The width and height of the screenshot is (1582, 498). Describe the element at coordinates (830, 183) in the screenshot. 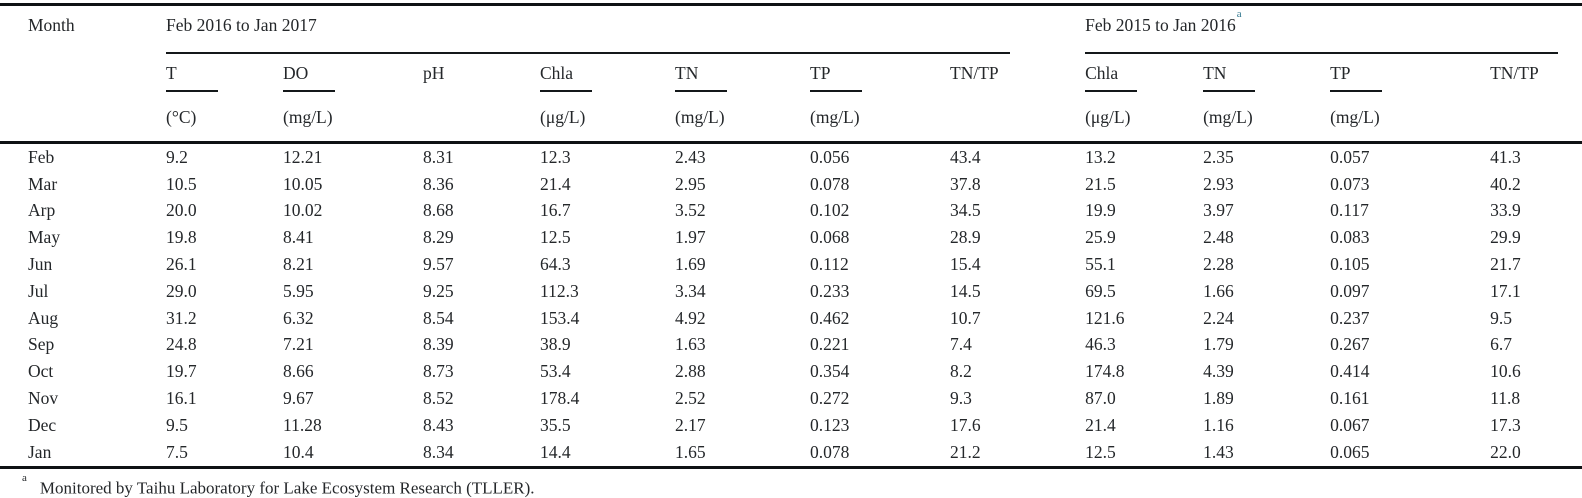

I see `table-cell: 0.078` at that location.